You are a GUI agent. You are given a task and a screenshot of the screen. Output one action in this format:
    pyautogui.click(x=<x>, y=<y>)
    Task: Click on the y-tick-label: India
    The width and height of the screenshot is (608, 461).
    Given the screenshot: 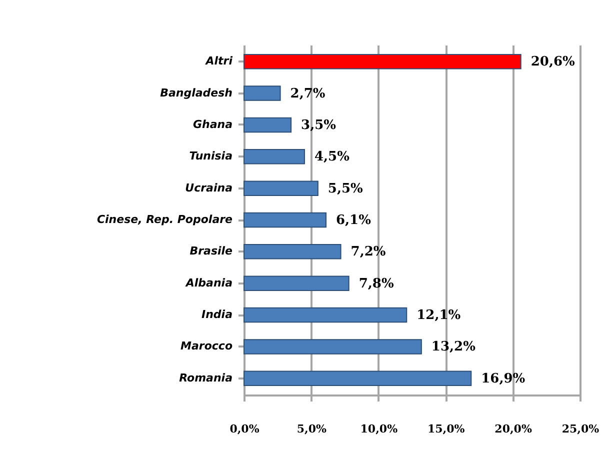 What is the action you would take?
    pyautogui.click(x=217, y=315)
    